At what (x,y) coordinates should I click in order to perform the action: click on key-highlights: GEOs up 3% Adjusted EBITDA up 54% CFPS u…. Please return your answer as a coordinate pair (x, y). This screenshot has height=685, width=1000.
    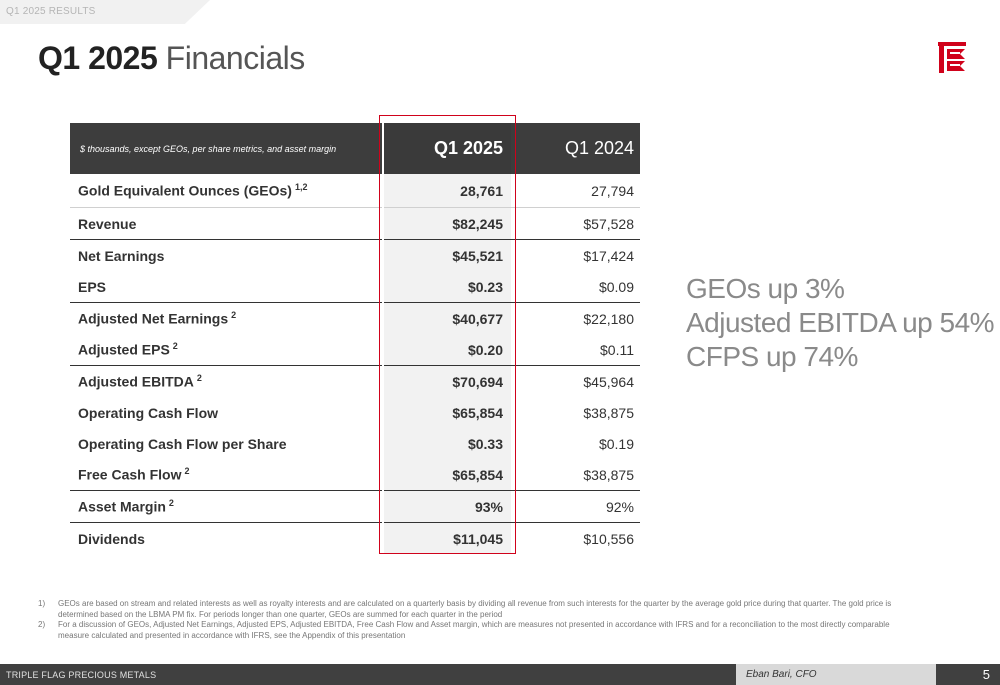
    Looking at the image, I should click on (840, 323).